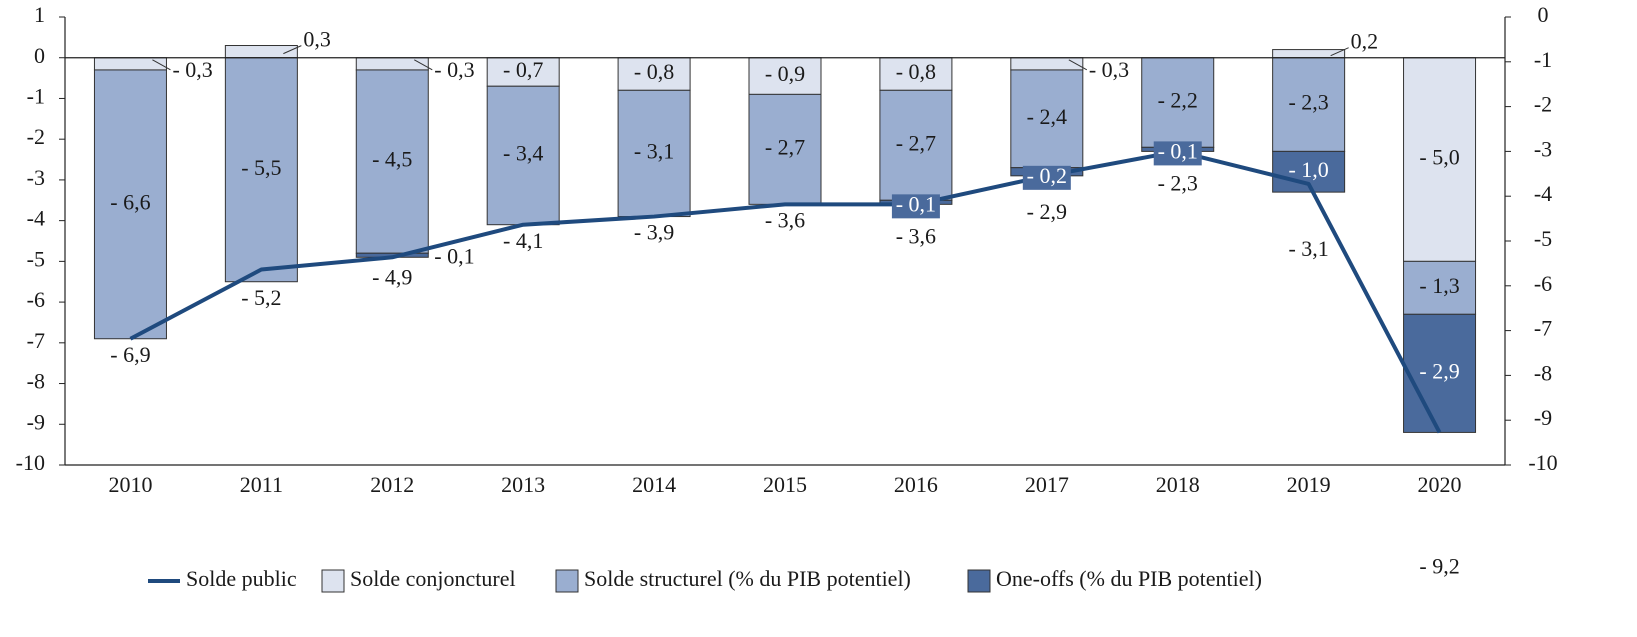 The height and width of the screenshot is (637, 1637). I want to click on x-tick-label: 2010, so click(130, 484).